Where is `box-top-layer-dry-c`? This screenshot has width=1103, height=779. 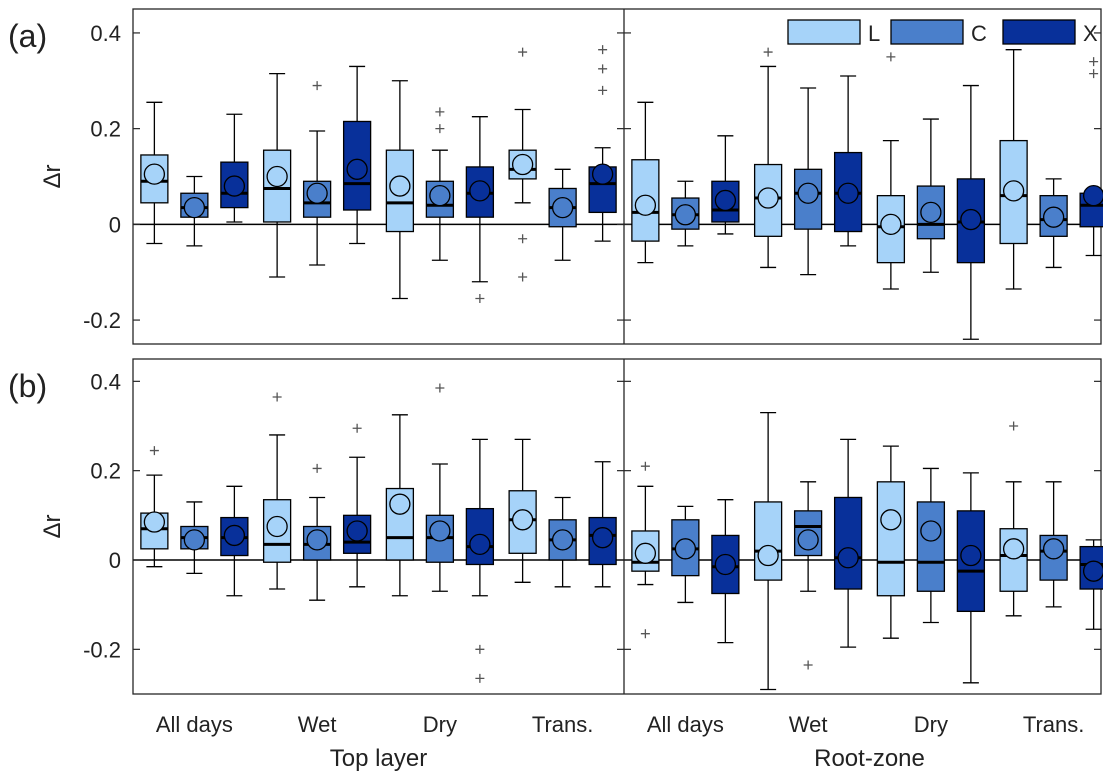
box-top-layer-dry-c is located at coordinates (440, 487).